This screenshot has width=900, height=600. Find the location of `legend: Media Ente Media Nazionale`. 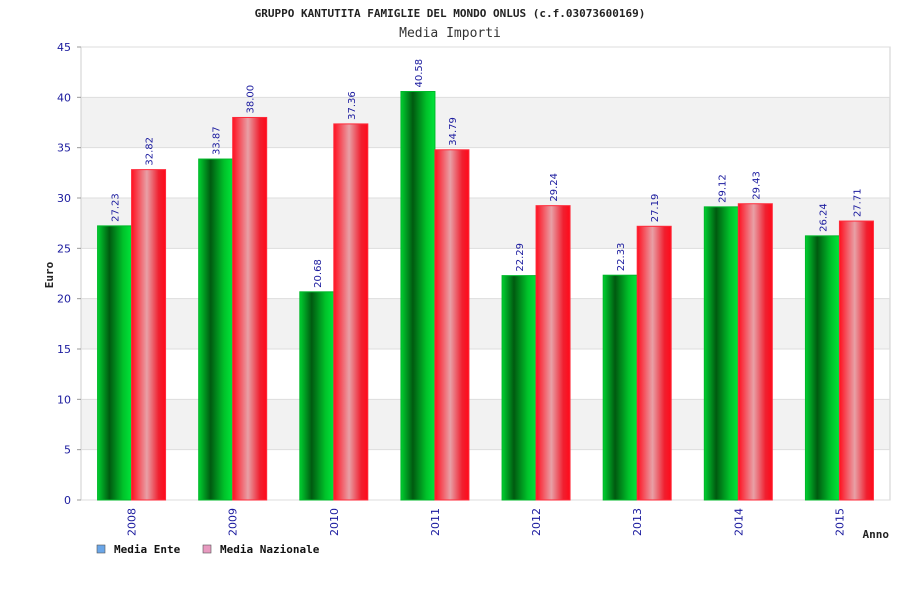

legend: Media Ente Media Nazionale is located at coordinates (208, 549).